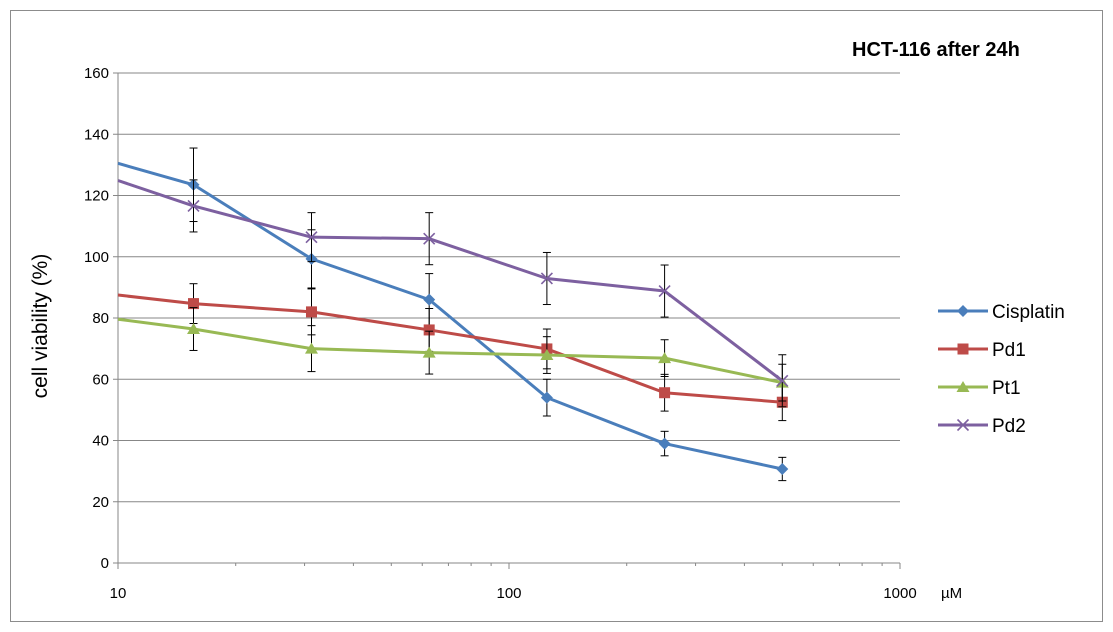  I want to click on y-tick-label: 20, so click(100, 502).